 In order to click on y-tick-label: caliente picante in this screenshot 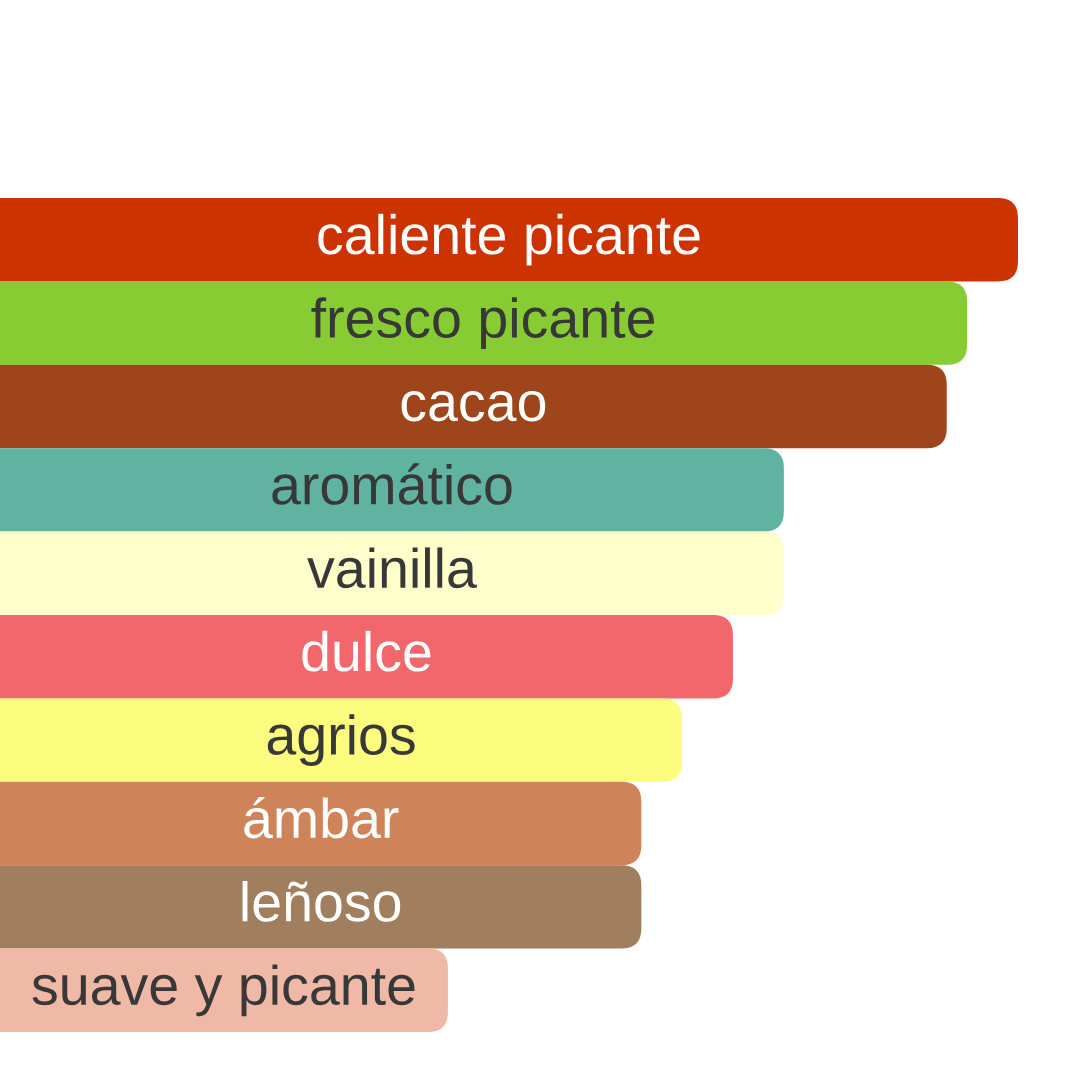, I will do `click(509, 239)`.